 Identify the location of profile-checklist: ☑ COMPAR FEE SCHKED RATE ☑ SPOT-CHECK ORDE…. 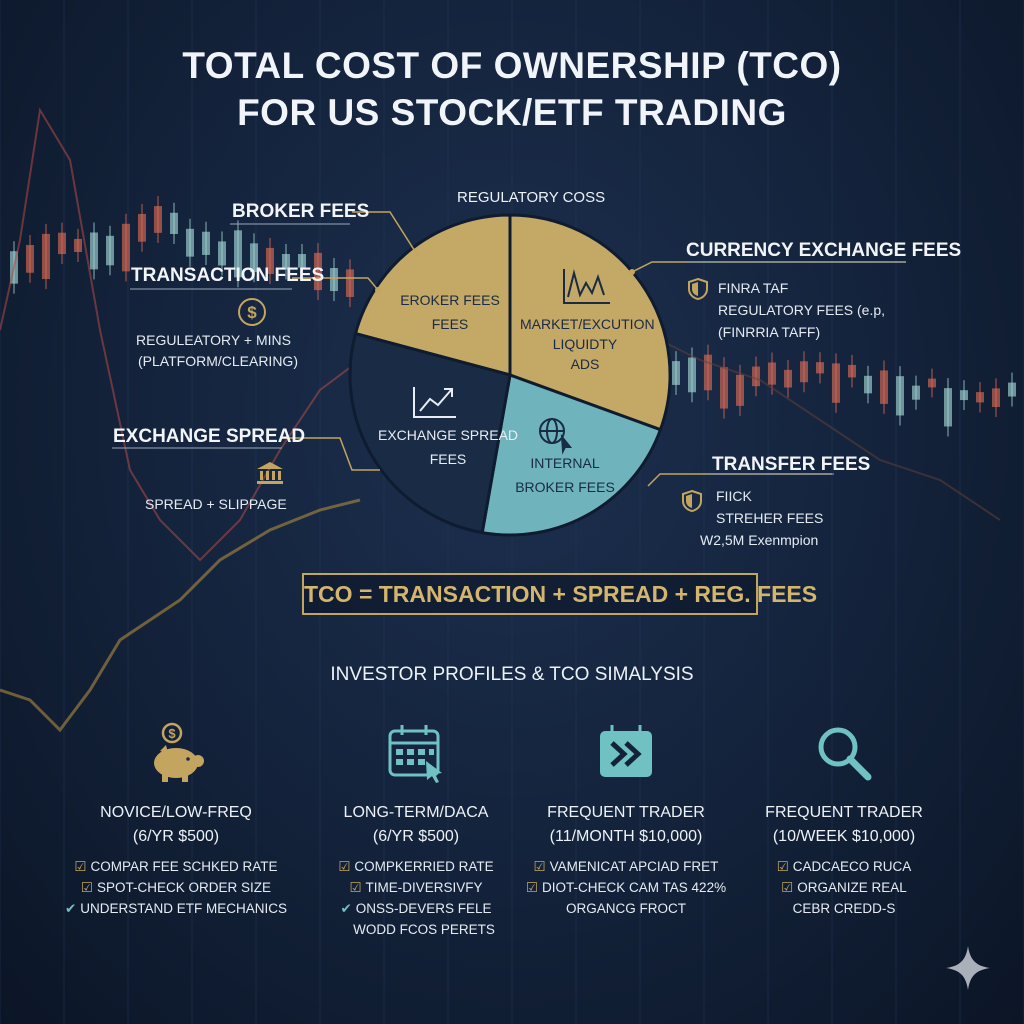
(176, 887).